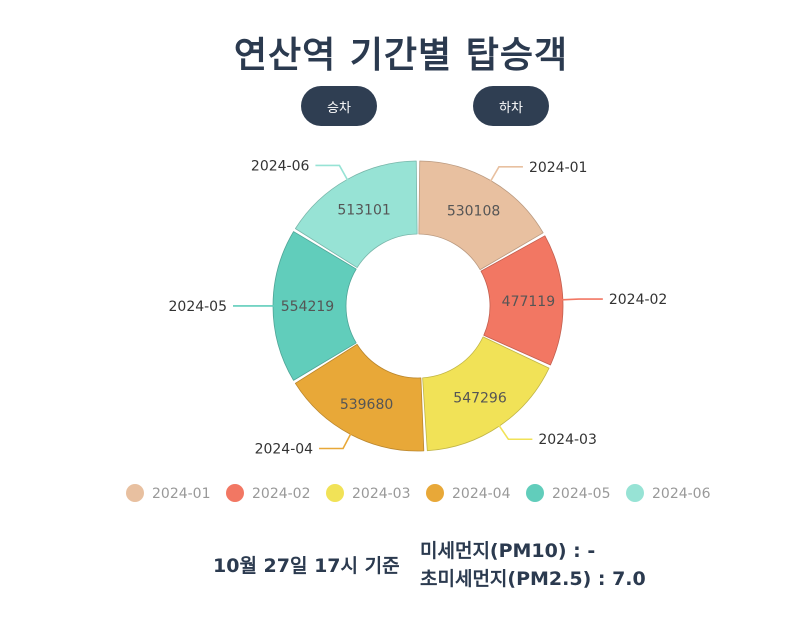 This screenshot has height=617, width=802. Describe the element at coordinates (533, 565) in the screenshot. I see `air-quality-info: 미세먼지(PM10) : - 초미세먼지(PM2.5) : 7.0` at that location.